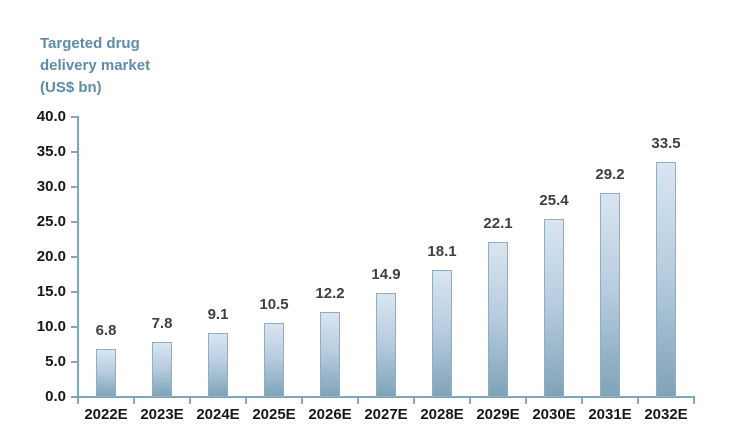 This screenshot has height=440, width=740. What do you see at coordinates (610, 295) in the screenshot?
I see `bar-2031E` at bounding box center [610, 295].